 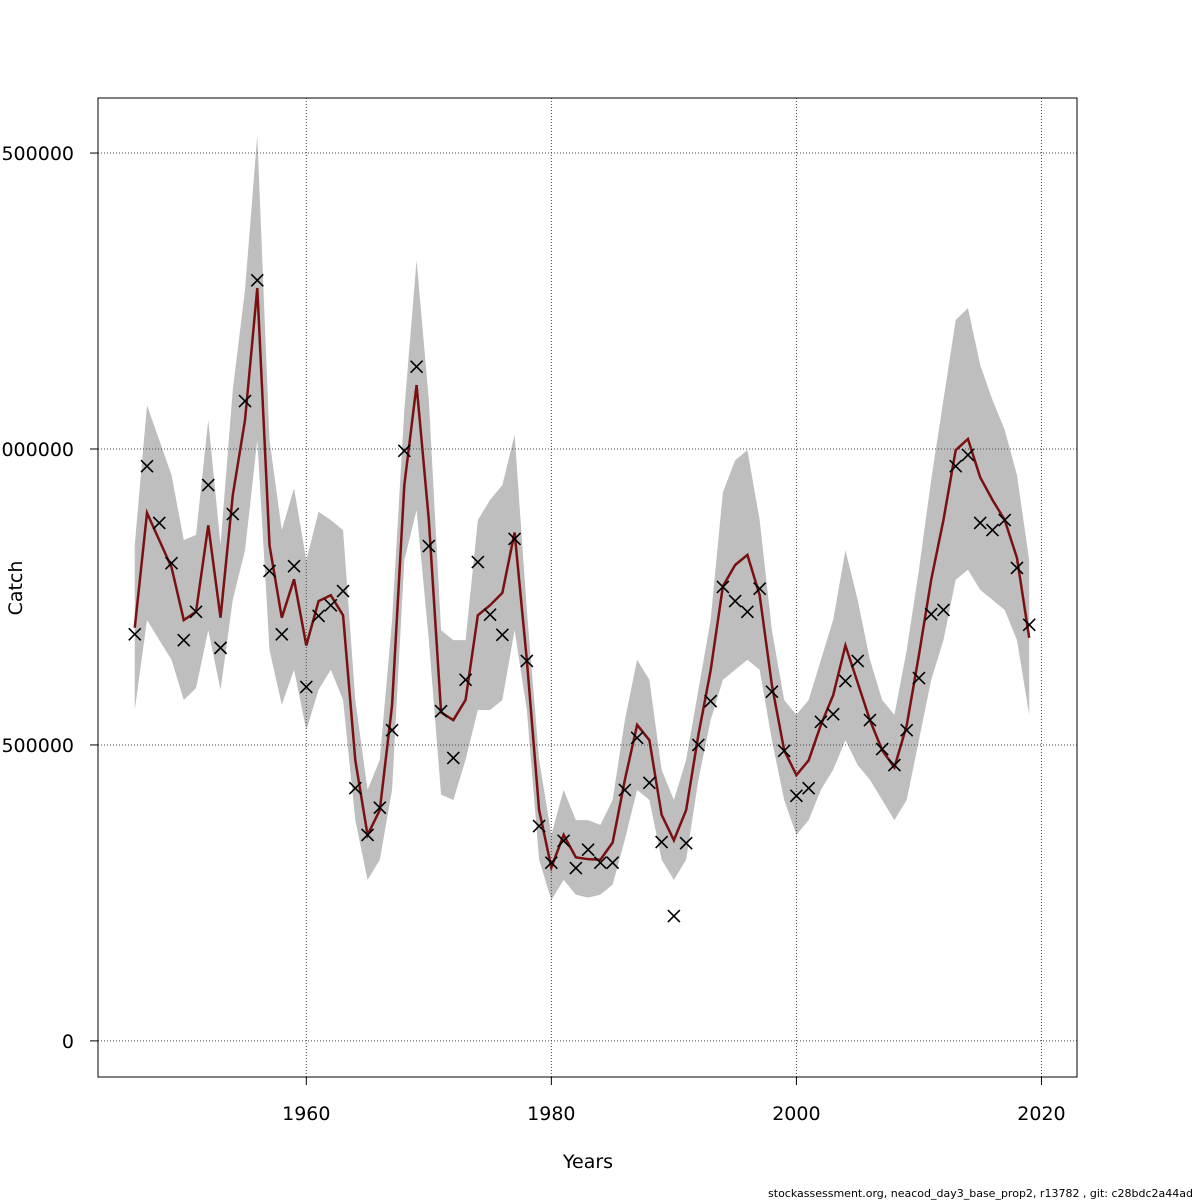 I want to click on x-tick-label: 2020, so click(x=1041, y=1114).